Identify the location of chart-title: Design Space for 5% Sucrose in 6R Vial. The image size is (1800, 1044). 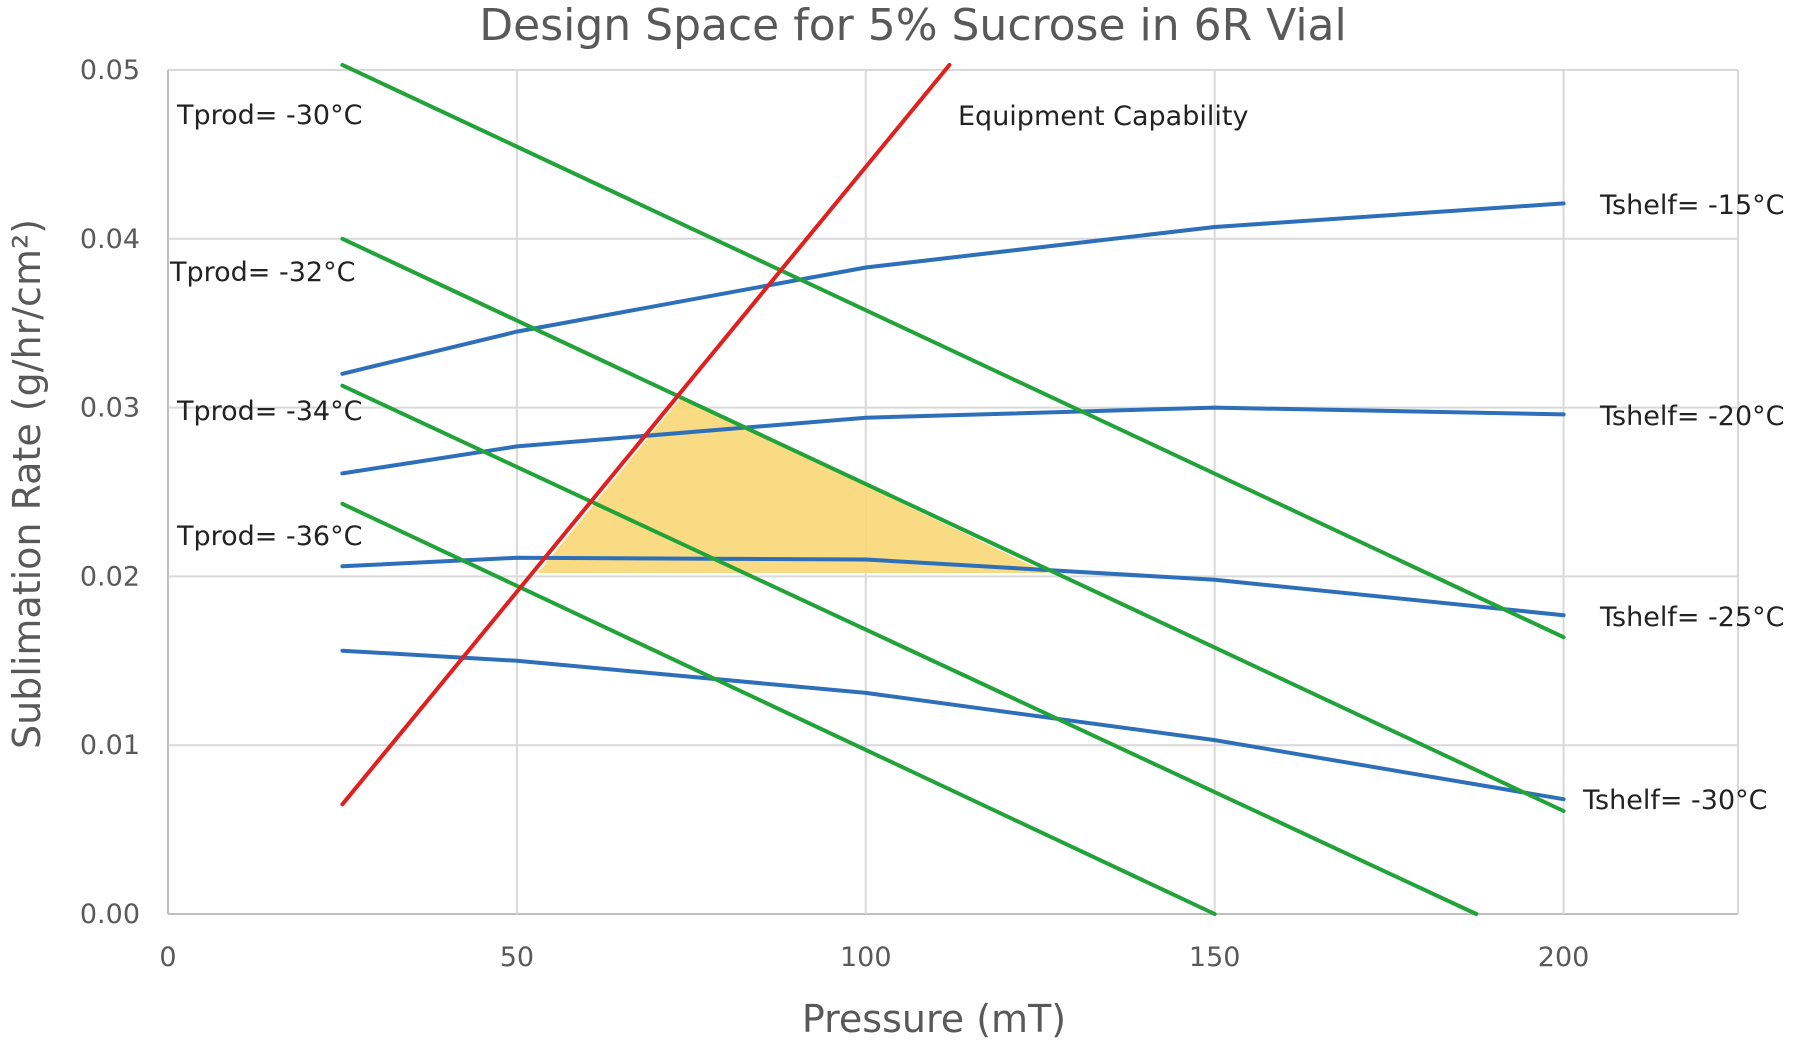
(912, 25).